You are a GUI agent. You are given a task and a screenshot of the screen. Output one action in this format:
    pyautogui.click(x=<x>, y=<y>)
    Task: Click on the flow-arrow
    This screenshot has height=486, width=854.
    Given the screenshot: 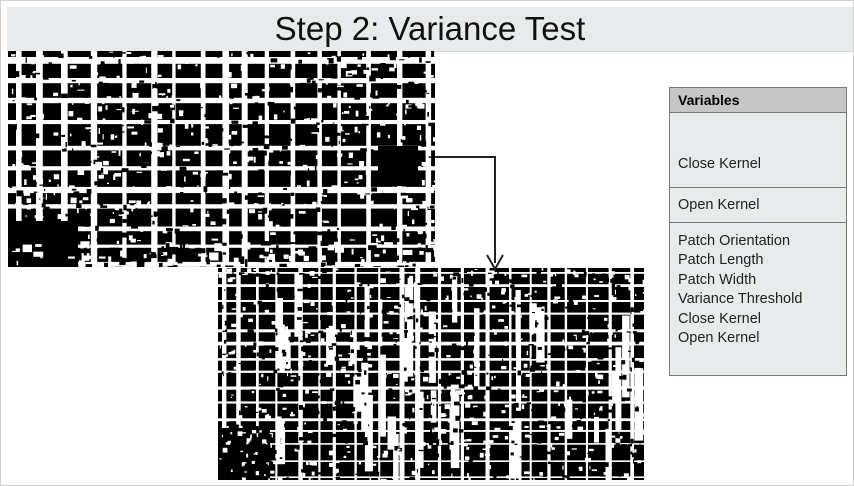 What is the action you would take?
    pyautogui.click(x=469, y=214)
    